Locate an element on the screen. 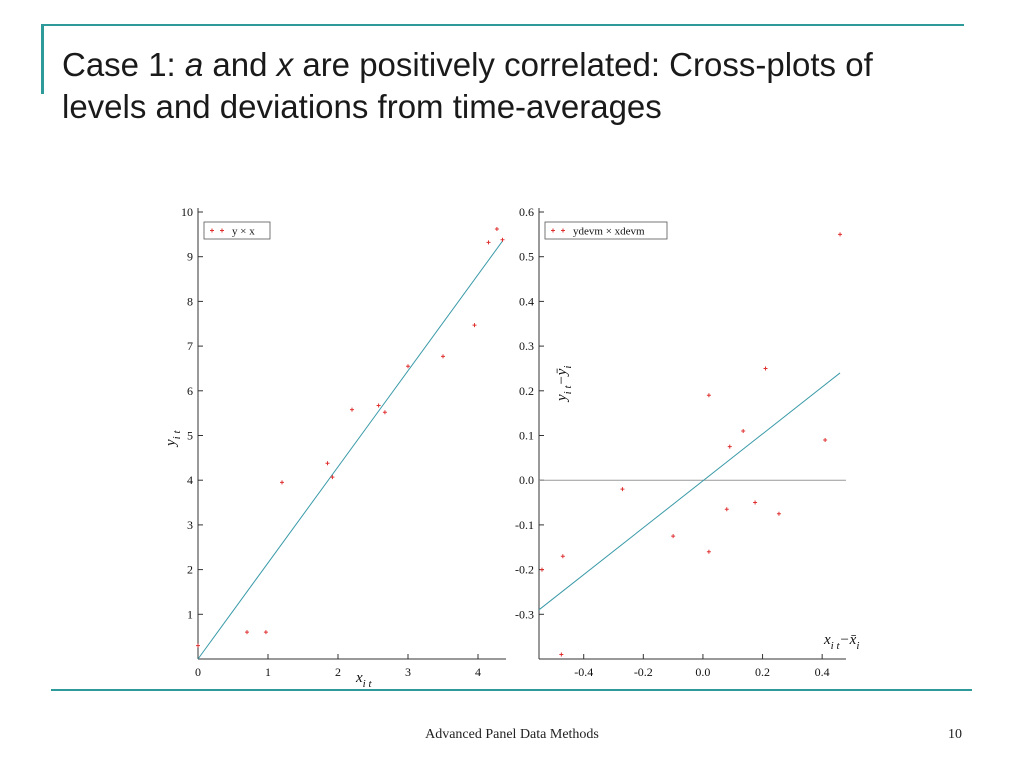 The image size is (1024, 768). right-y-tick-label: 0.1 is located at coordinates (526, 436).